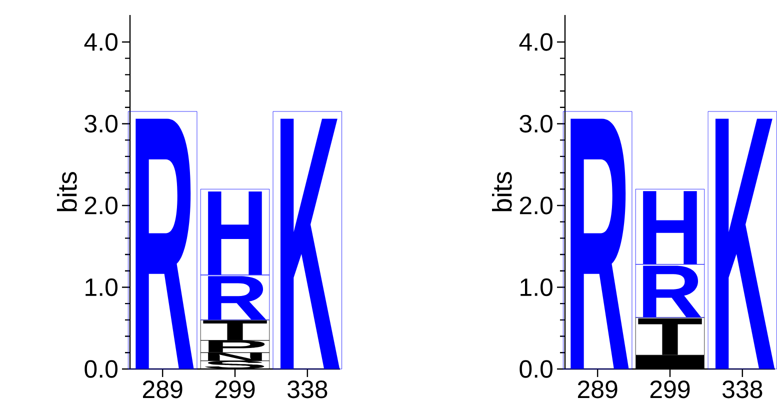 The height and width of the screenshot is (419, 777). I want to click on series-label: S, so click(234, 364).